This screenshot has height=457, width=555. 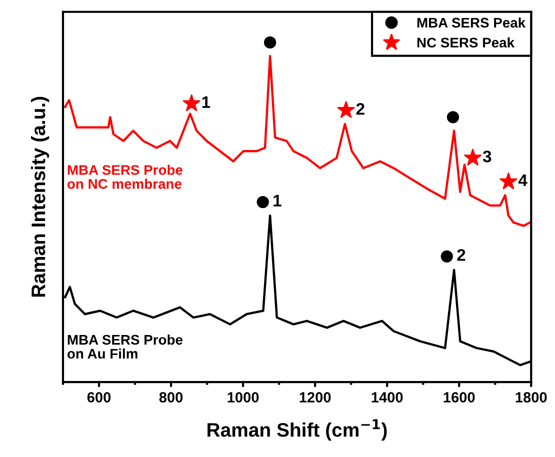 What do you see at coordinates (459, 397) in the screenshot?
I see `x-tick-label: 1600` at bounding box center [459, 397].